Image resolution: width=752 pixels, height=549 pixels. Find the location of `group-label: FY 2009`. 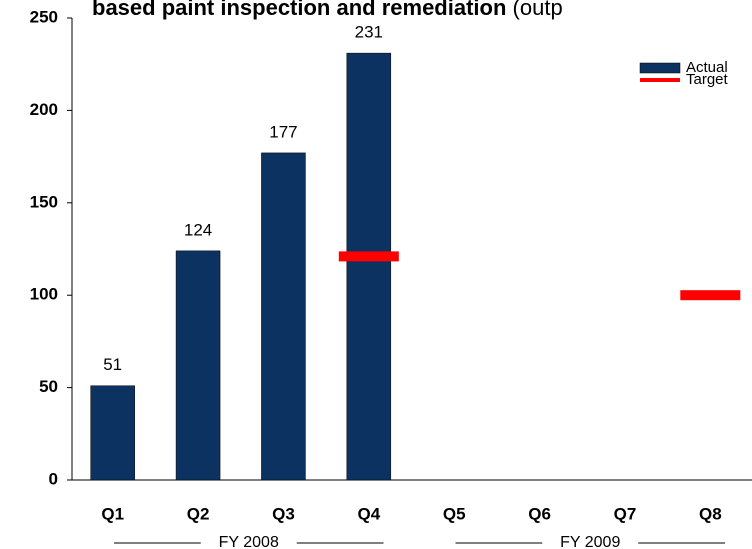

group-label: FY 2009 is located at coordinates (590, 541).